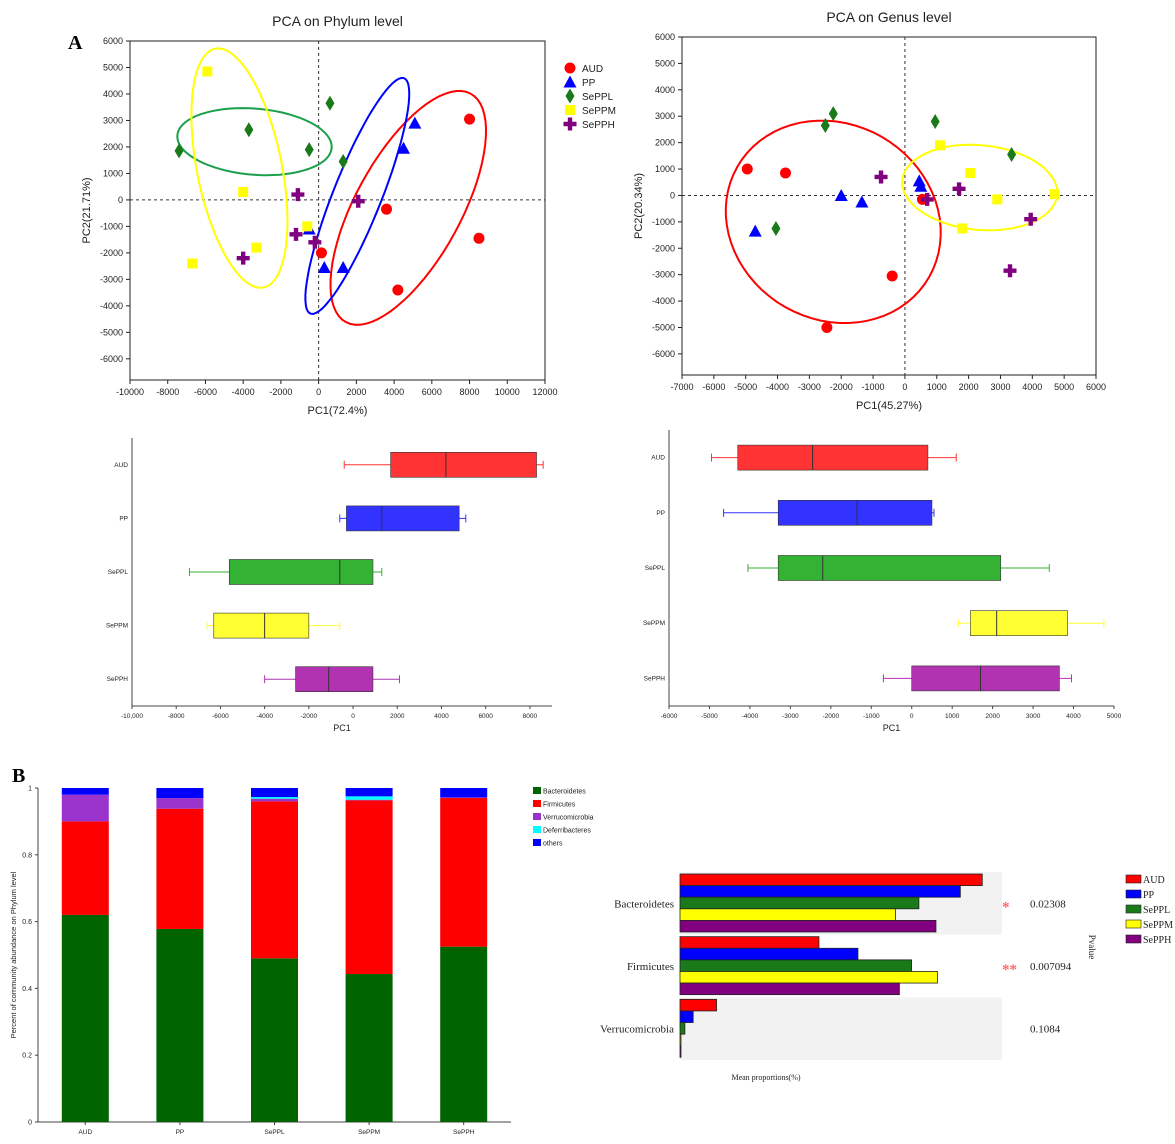 This screenshot has height=1144, width=1175. What do you see at coordinates (369, 1132) in the screenshot?
I see `x-tick-label: SePPM` at bounding box center [369, 1132].